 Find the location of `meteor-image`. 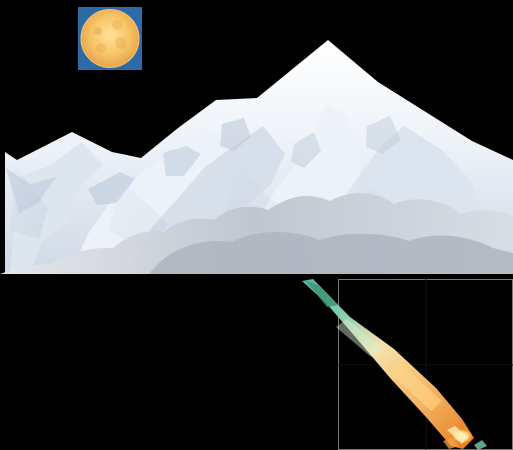

meteor-image is located at coordinates (394, 364).